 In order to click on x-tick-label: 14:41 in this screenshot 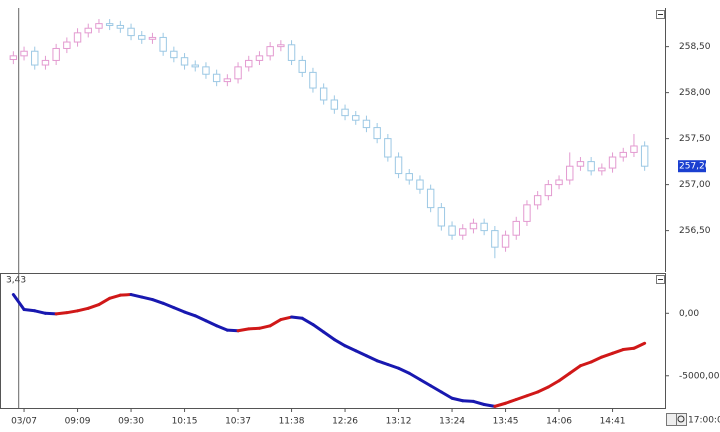, I will do `click(613, 422)`.